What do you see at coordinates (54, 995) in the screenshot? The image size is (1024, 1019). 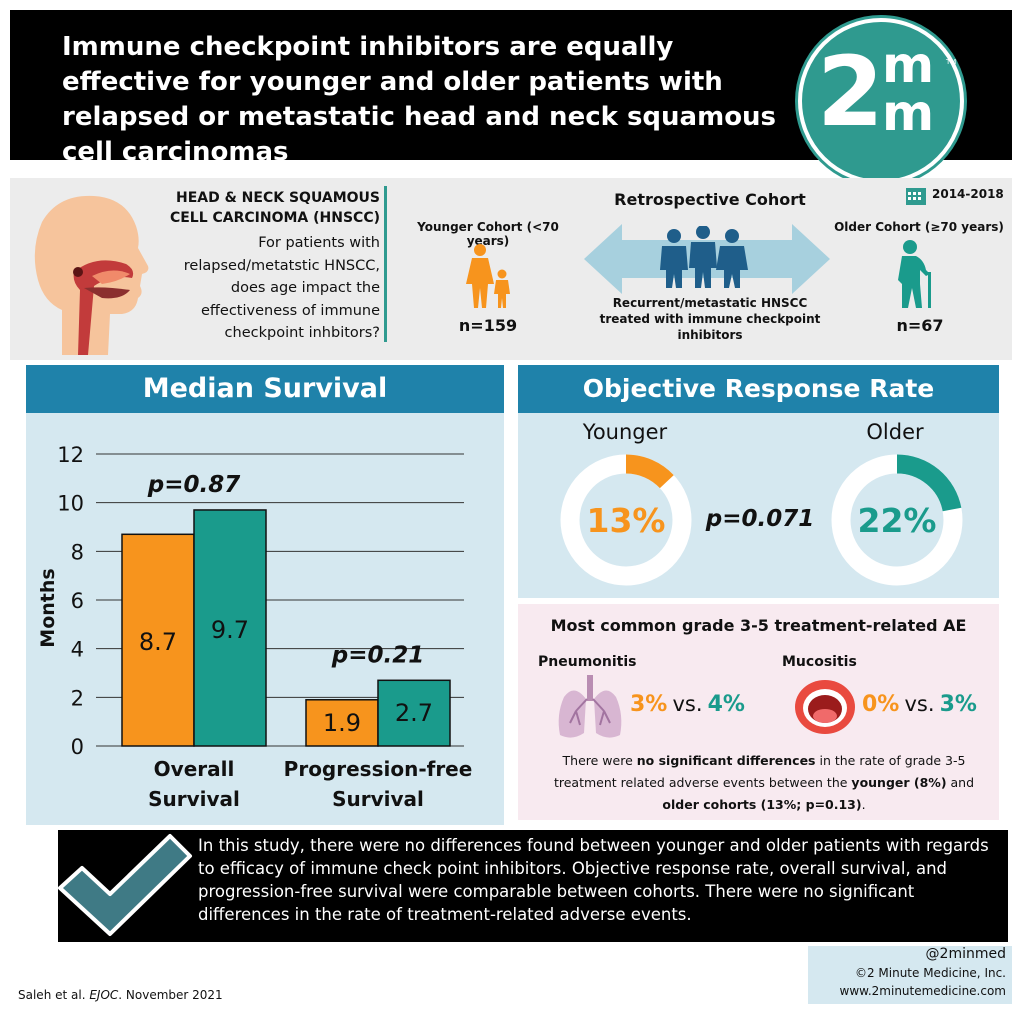 I see `citation-authors: Saleh et al.` at bounding box center [54, 995].